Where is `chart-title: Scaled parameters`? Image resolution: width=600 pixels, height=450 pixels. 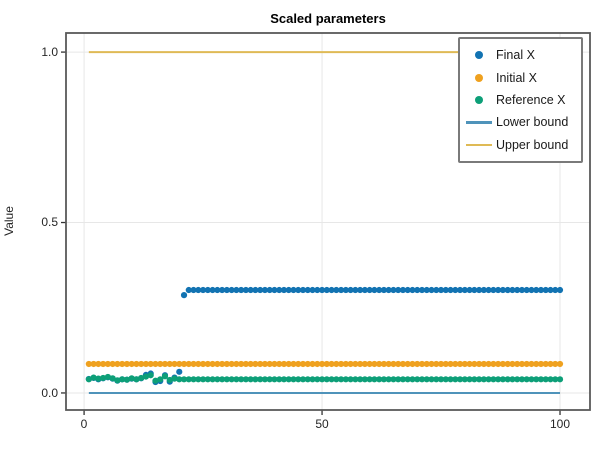
chart-title: Scaled parameters is located at coordinates (328, 18).